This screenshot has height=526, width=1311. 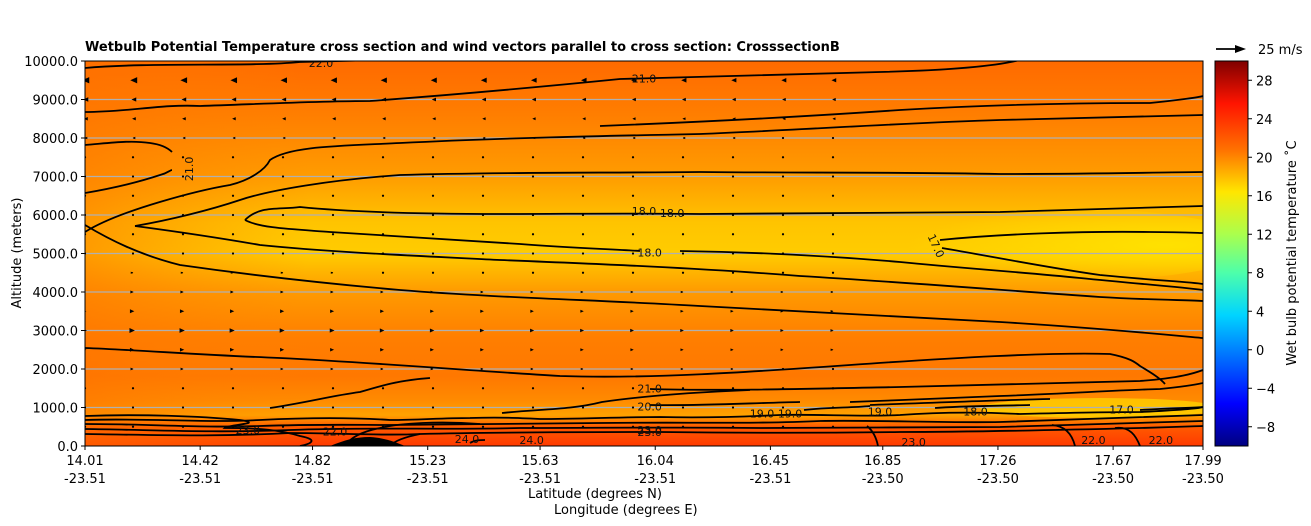 I want to click on contour-22-right-b, so click(x=1127, y=436).